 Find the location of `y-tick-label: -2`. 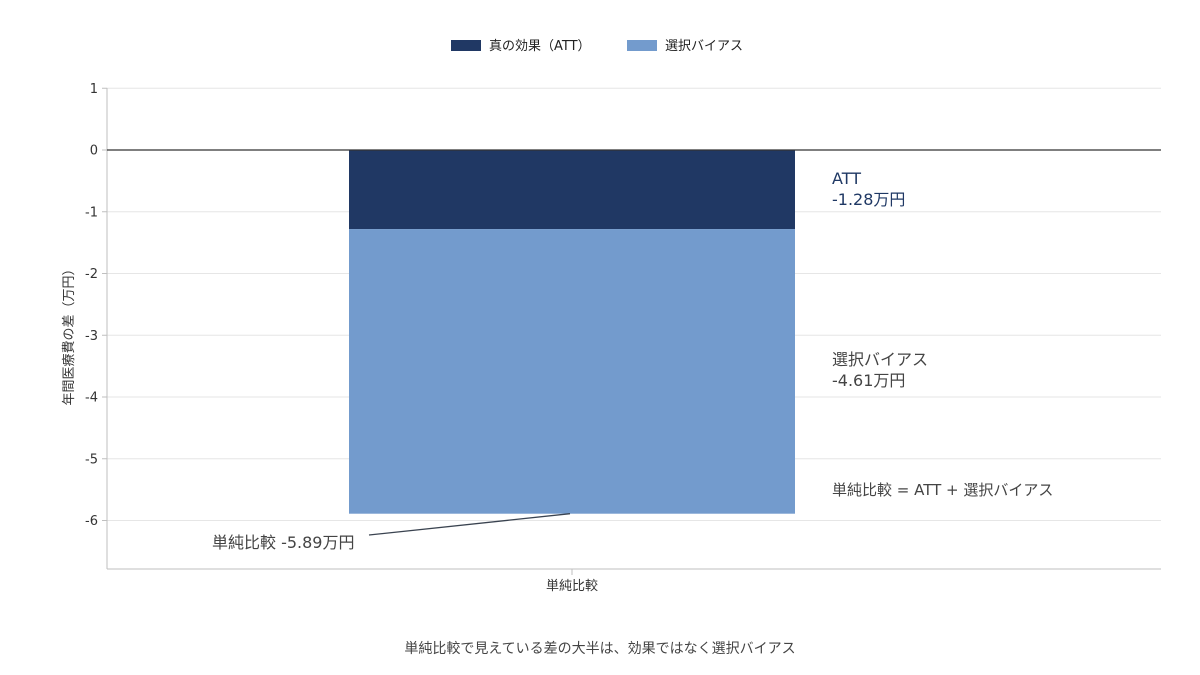

y-tick-label: -2 is located at coordinates (91, 274).